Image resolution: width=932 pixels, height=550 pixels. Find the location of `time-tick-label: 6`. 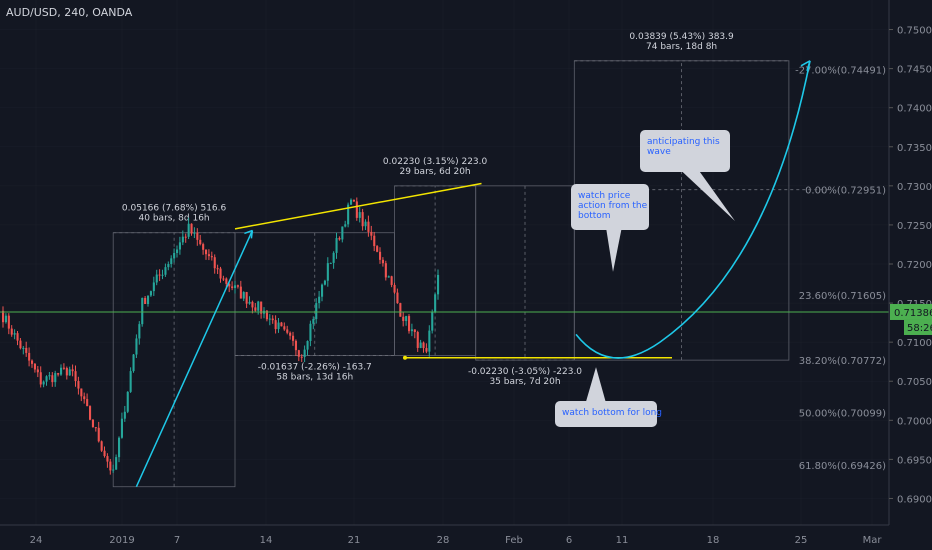

time-tick-label: 6 is located at coordinates (569, 540).